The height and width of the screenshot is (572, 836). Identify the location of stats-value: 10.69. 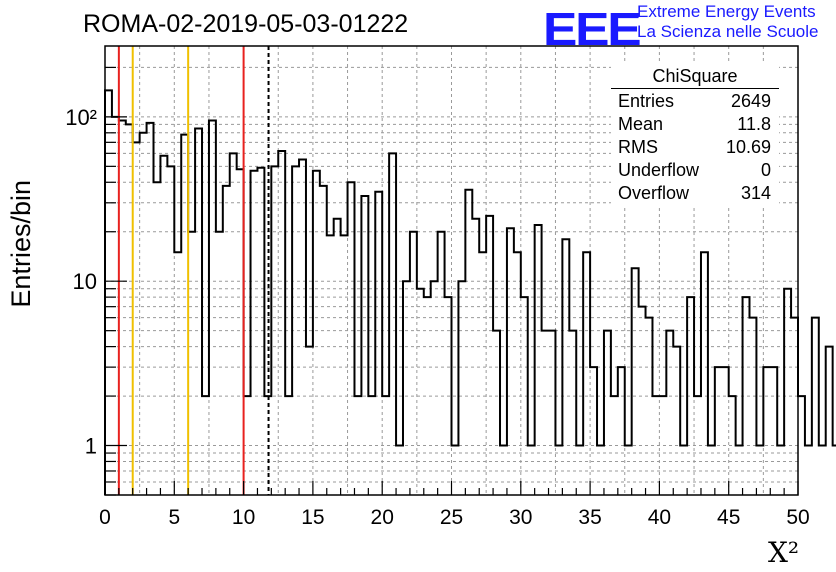
(748, 147).